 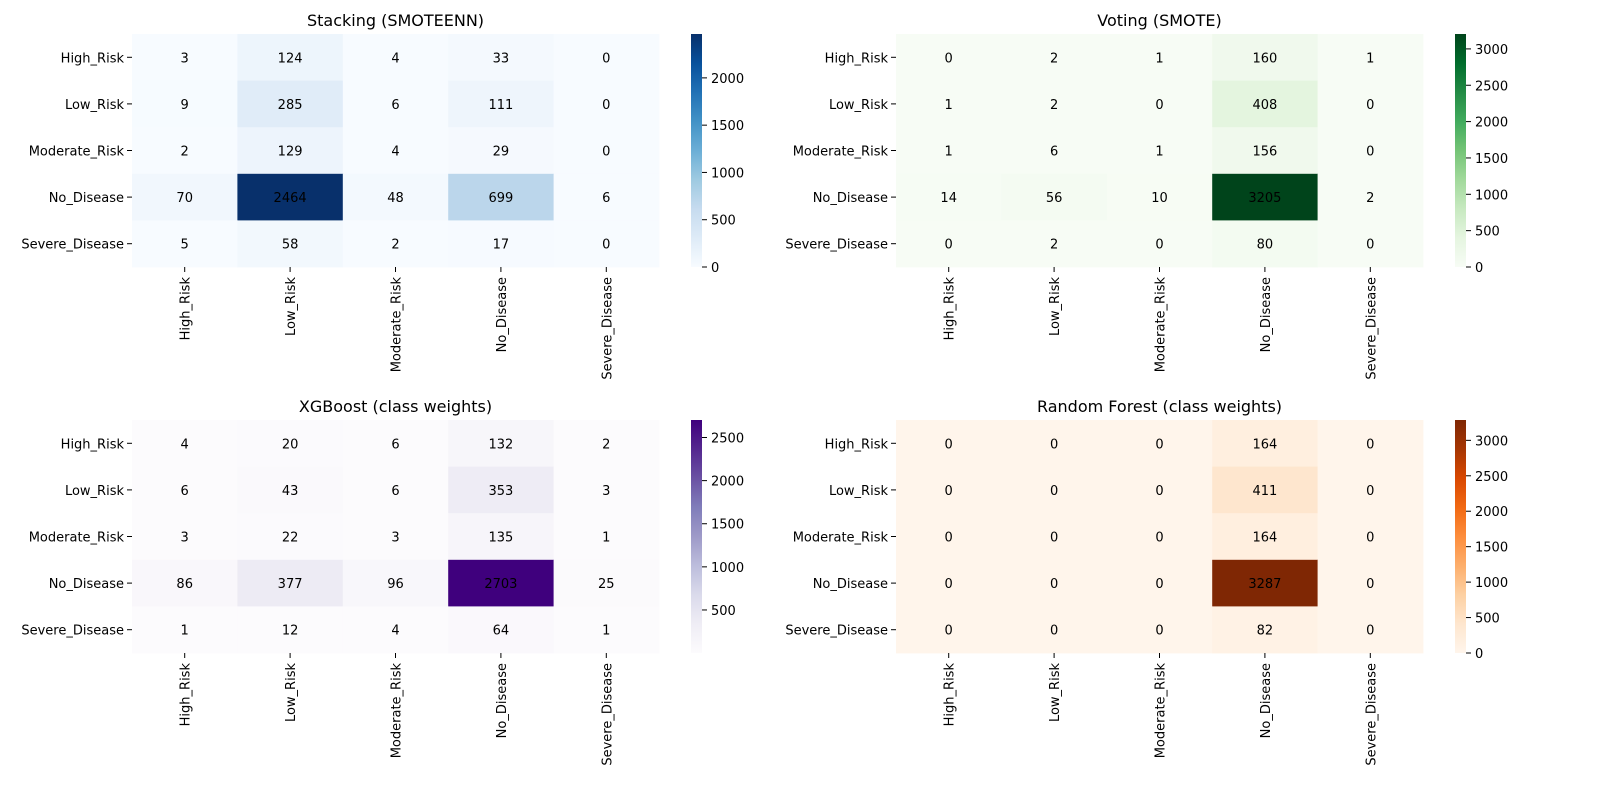 What do you see at coordinates (395, 584) in the screenshot?
I see `cell-value-label: 96` at bounding box center [395, 584].